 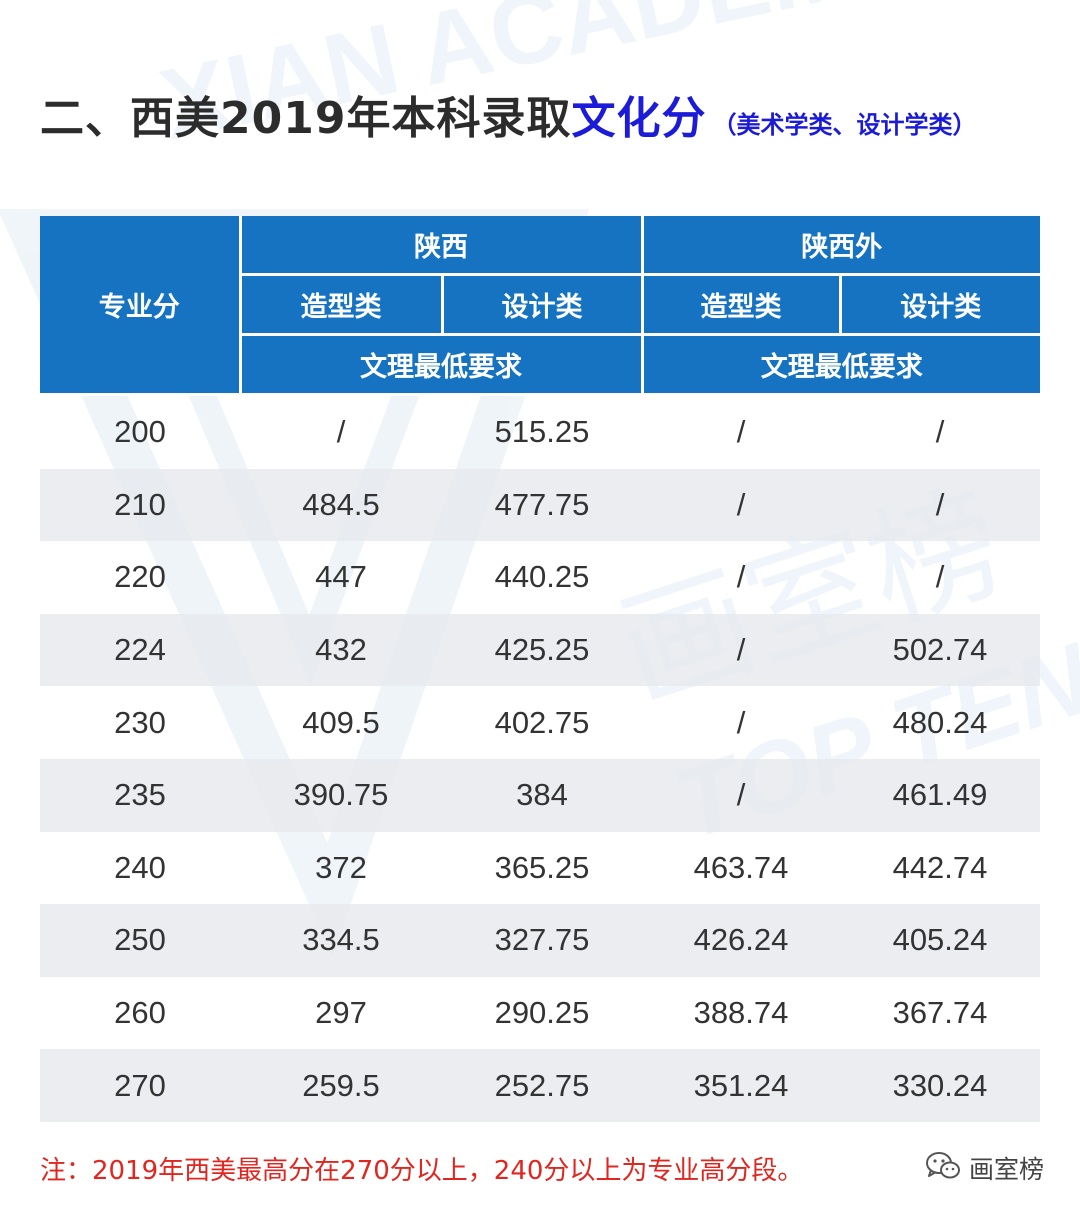 I want to click on cell-shaanxi-modeling: 297, so click(x=341, y=1013).